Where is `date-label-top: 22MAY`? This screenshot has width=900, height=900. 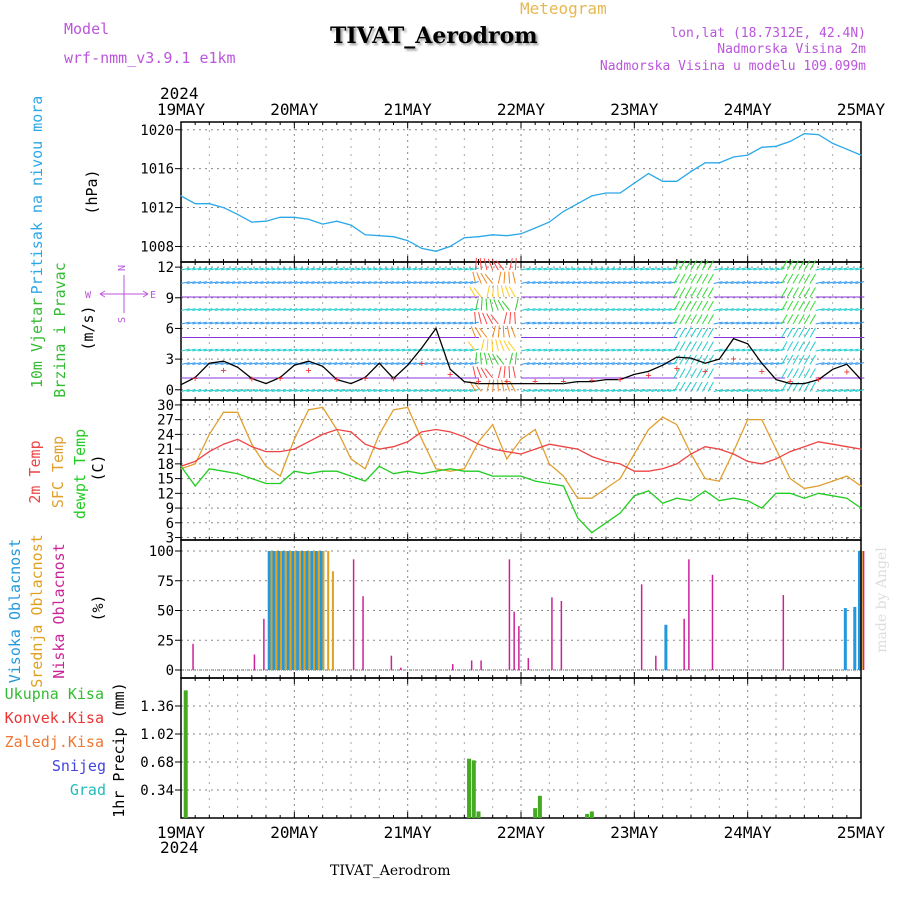 date-label-top: 22MAY is located at coordinates (521, 109).